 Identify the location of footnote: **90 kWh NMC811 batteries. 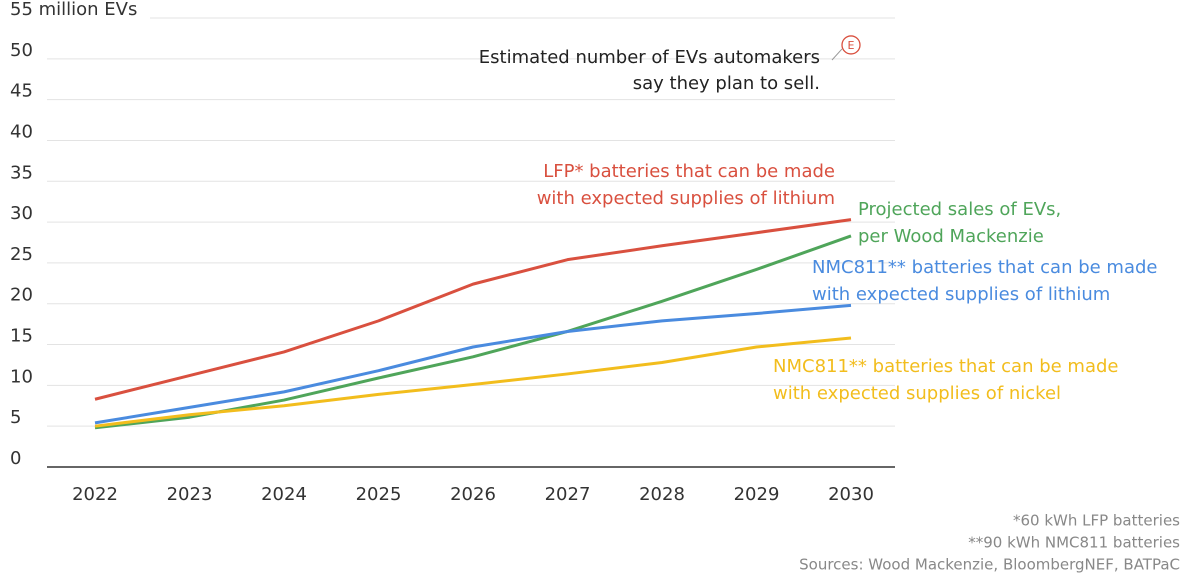
(1074, 543).